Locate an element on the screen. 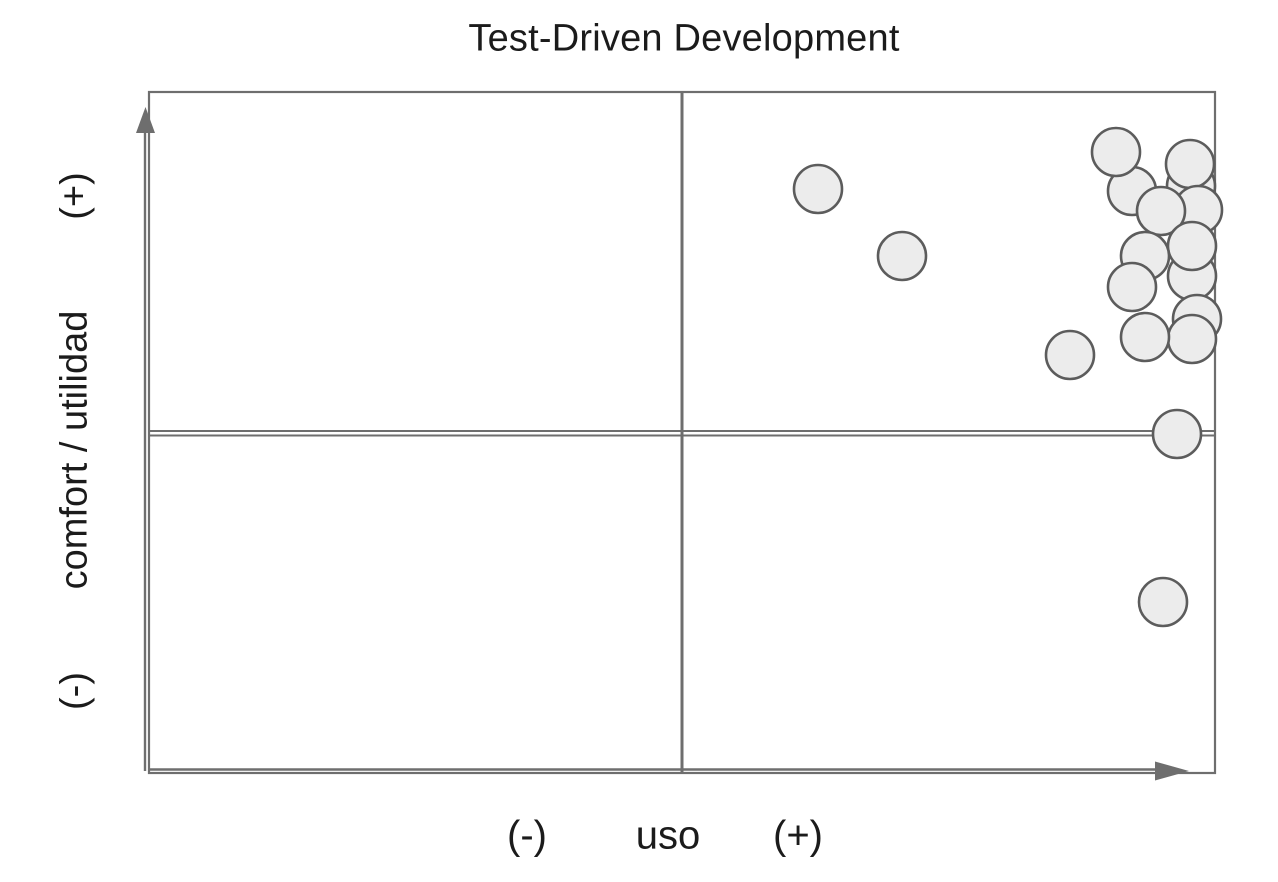 This screenshot has width=1278, height=882. y-axis-title: comfort / utilidad is located at coordinates (74, 450).